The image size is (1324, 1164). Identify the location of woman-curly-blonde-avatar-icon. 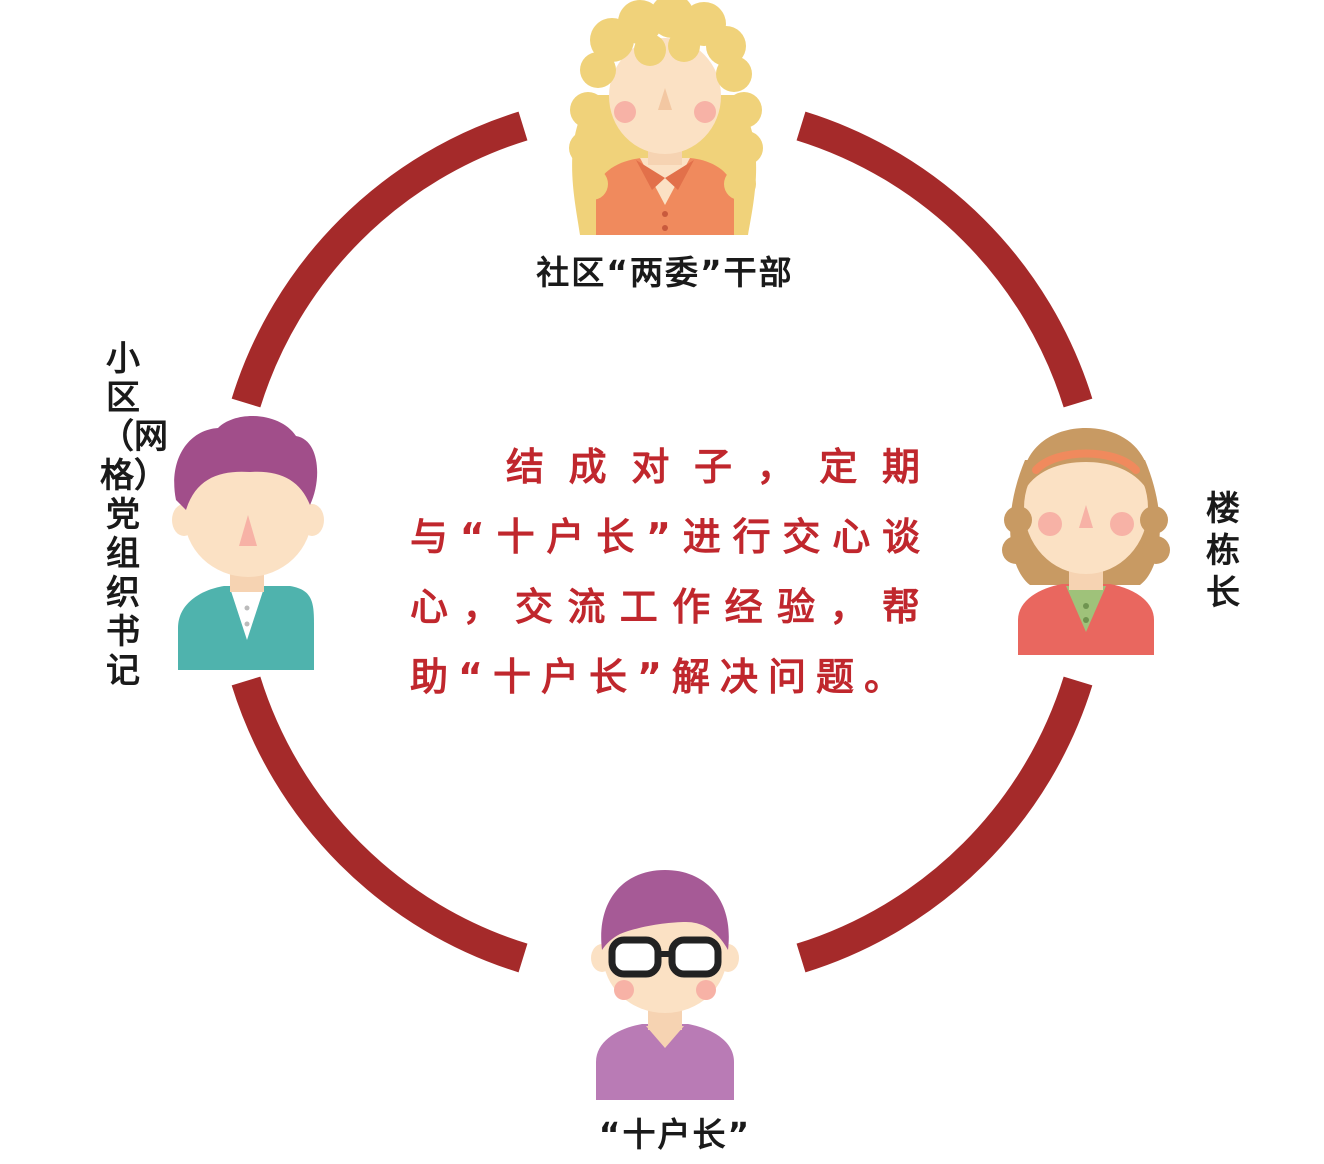
(666, 117).